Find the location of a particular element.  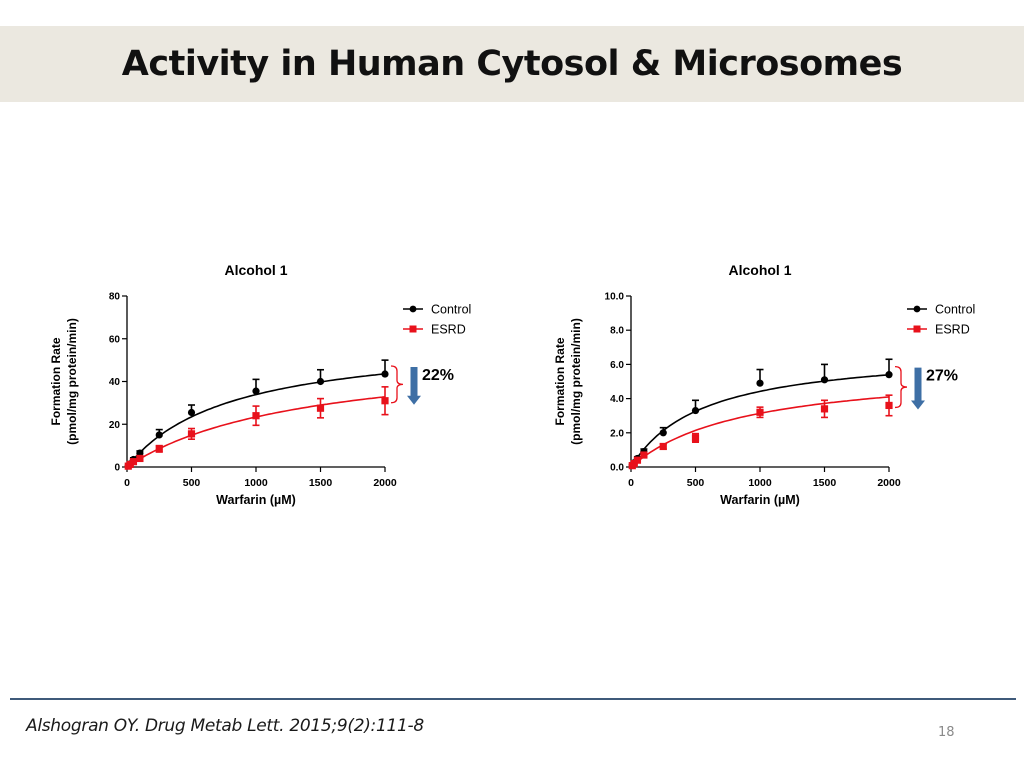

chart-1-reduction-bracket is located at coordinates (397, 384).